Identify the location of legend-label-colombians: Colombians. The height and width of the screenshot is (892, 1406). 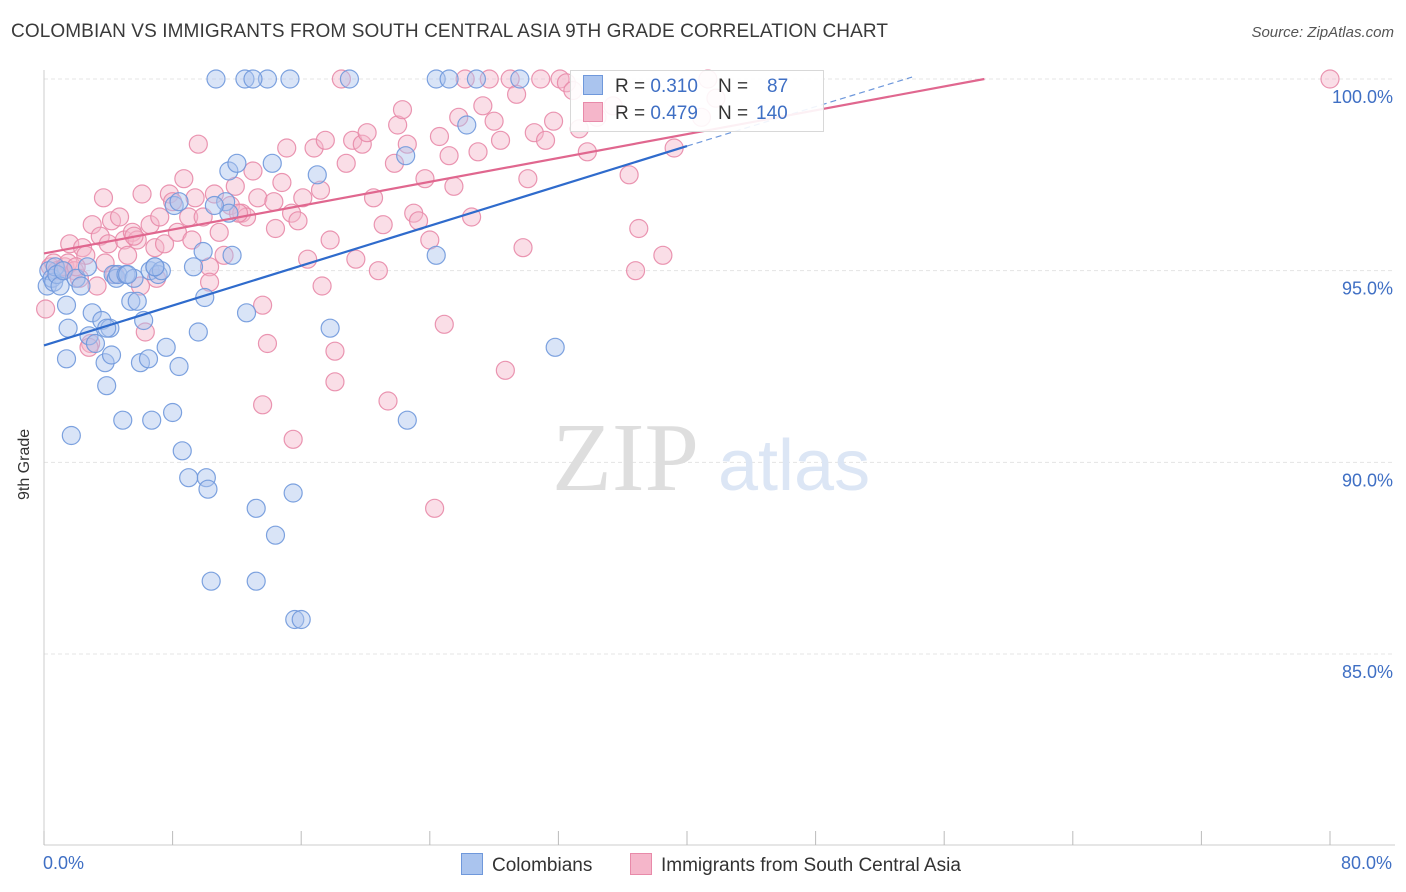
(542, 865).